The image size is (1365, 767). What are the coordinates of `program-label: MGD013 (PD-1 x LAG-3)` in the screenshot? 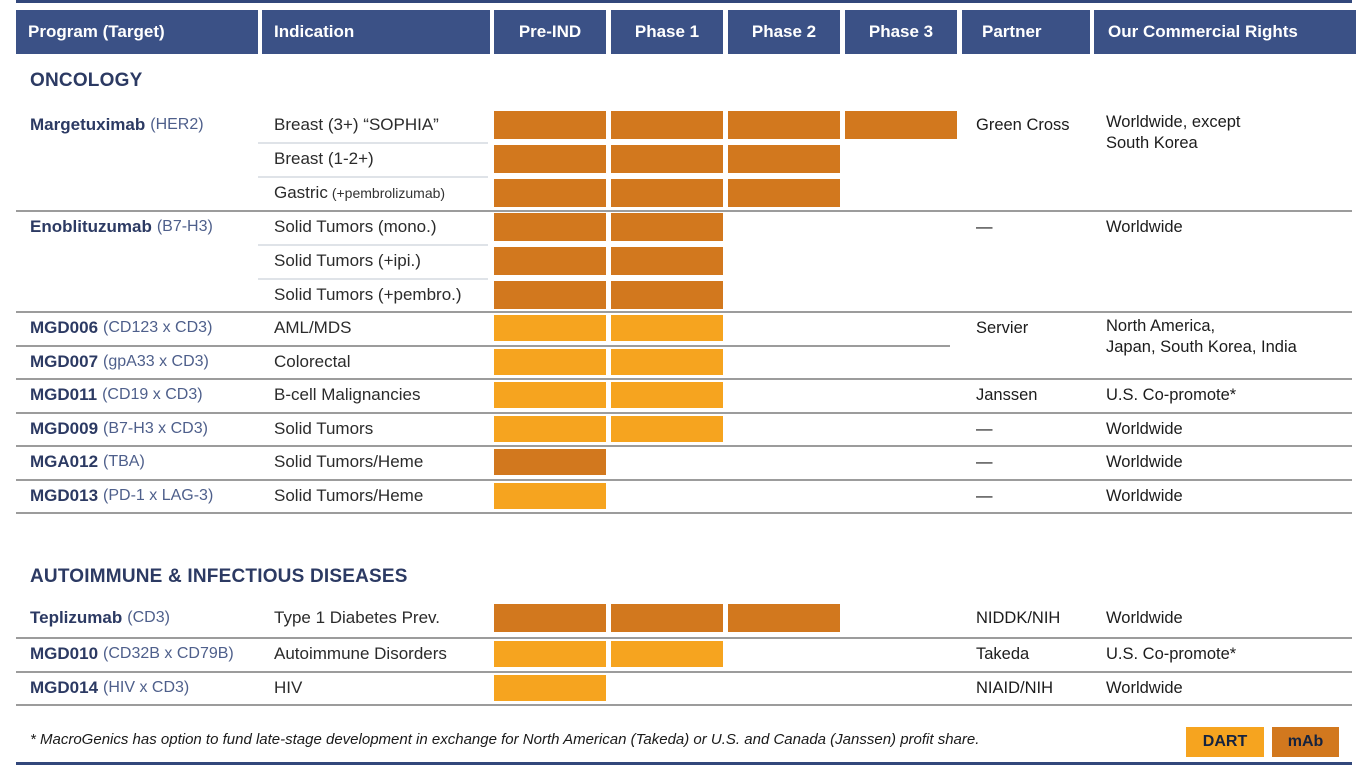 It's located at (121, 496).